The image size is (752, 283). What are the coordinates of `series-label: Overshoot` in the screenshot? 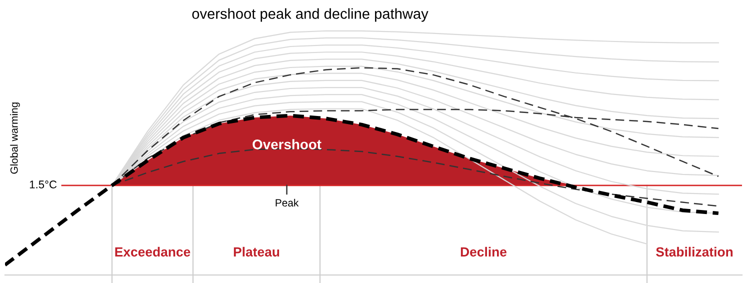 It's located at (287, 144).